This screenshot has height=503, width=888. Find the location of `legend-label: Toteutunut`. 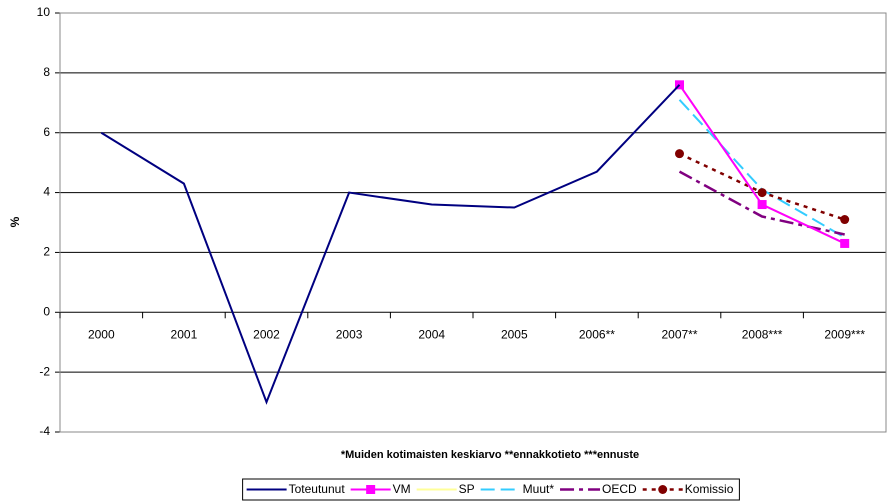

legend-label: Toteutunut is located at coordinates (317, 489).